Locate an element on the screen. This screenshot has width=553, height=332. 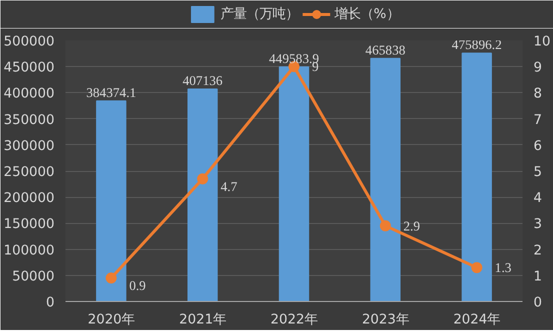
x-tick-label: 2021年 is located at coordinates (202, 320).